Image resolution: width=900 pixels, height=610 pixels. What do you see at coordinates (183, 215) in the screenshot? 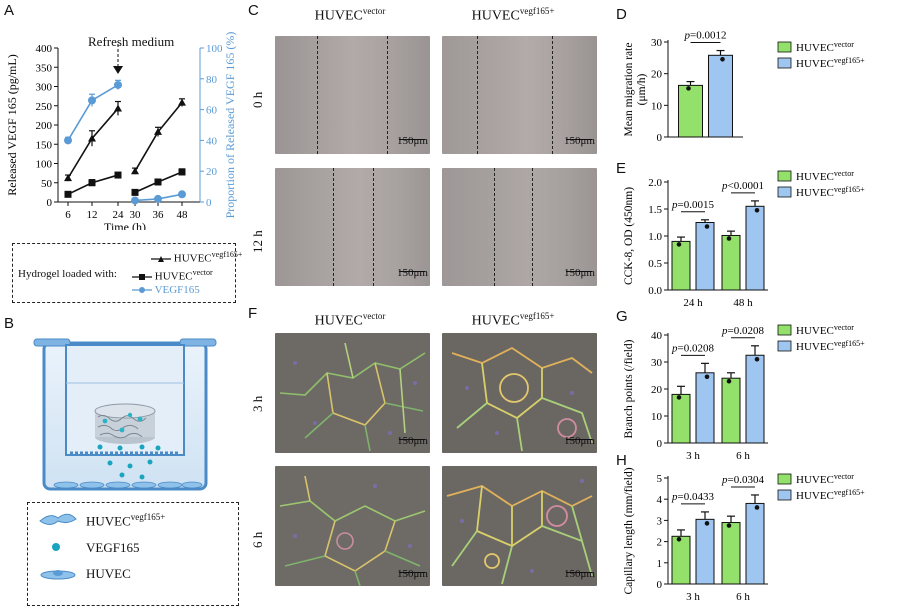
I see `x-tick-label: 48` at bounding box center [183, 215].